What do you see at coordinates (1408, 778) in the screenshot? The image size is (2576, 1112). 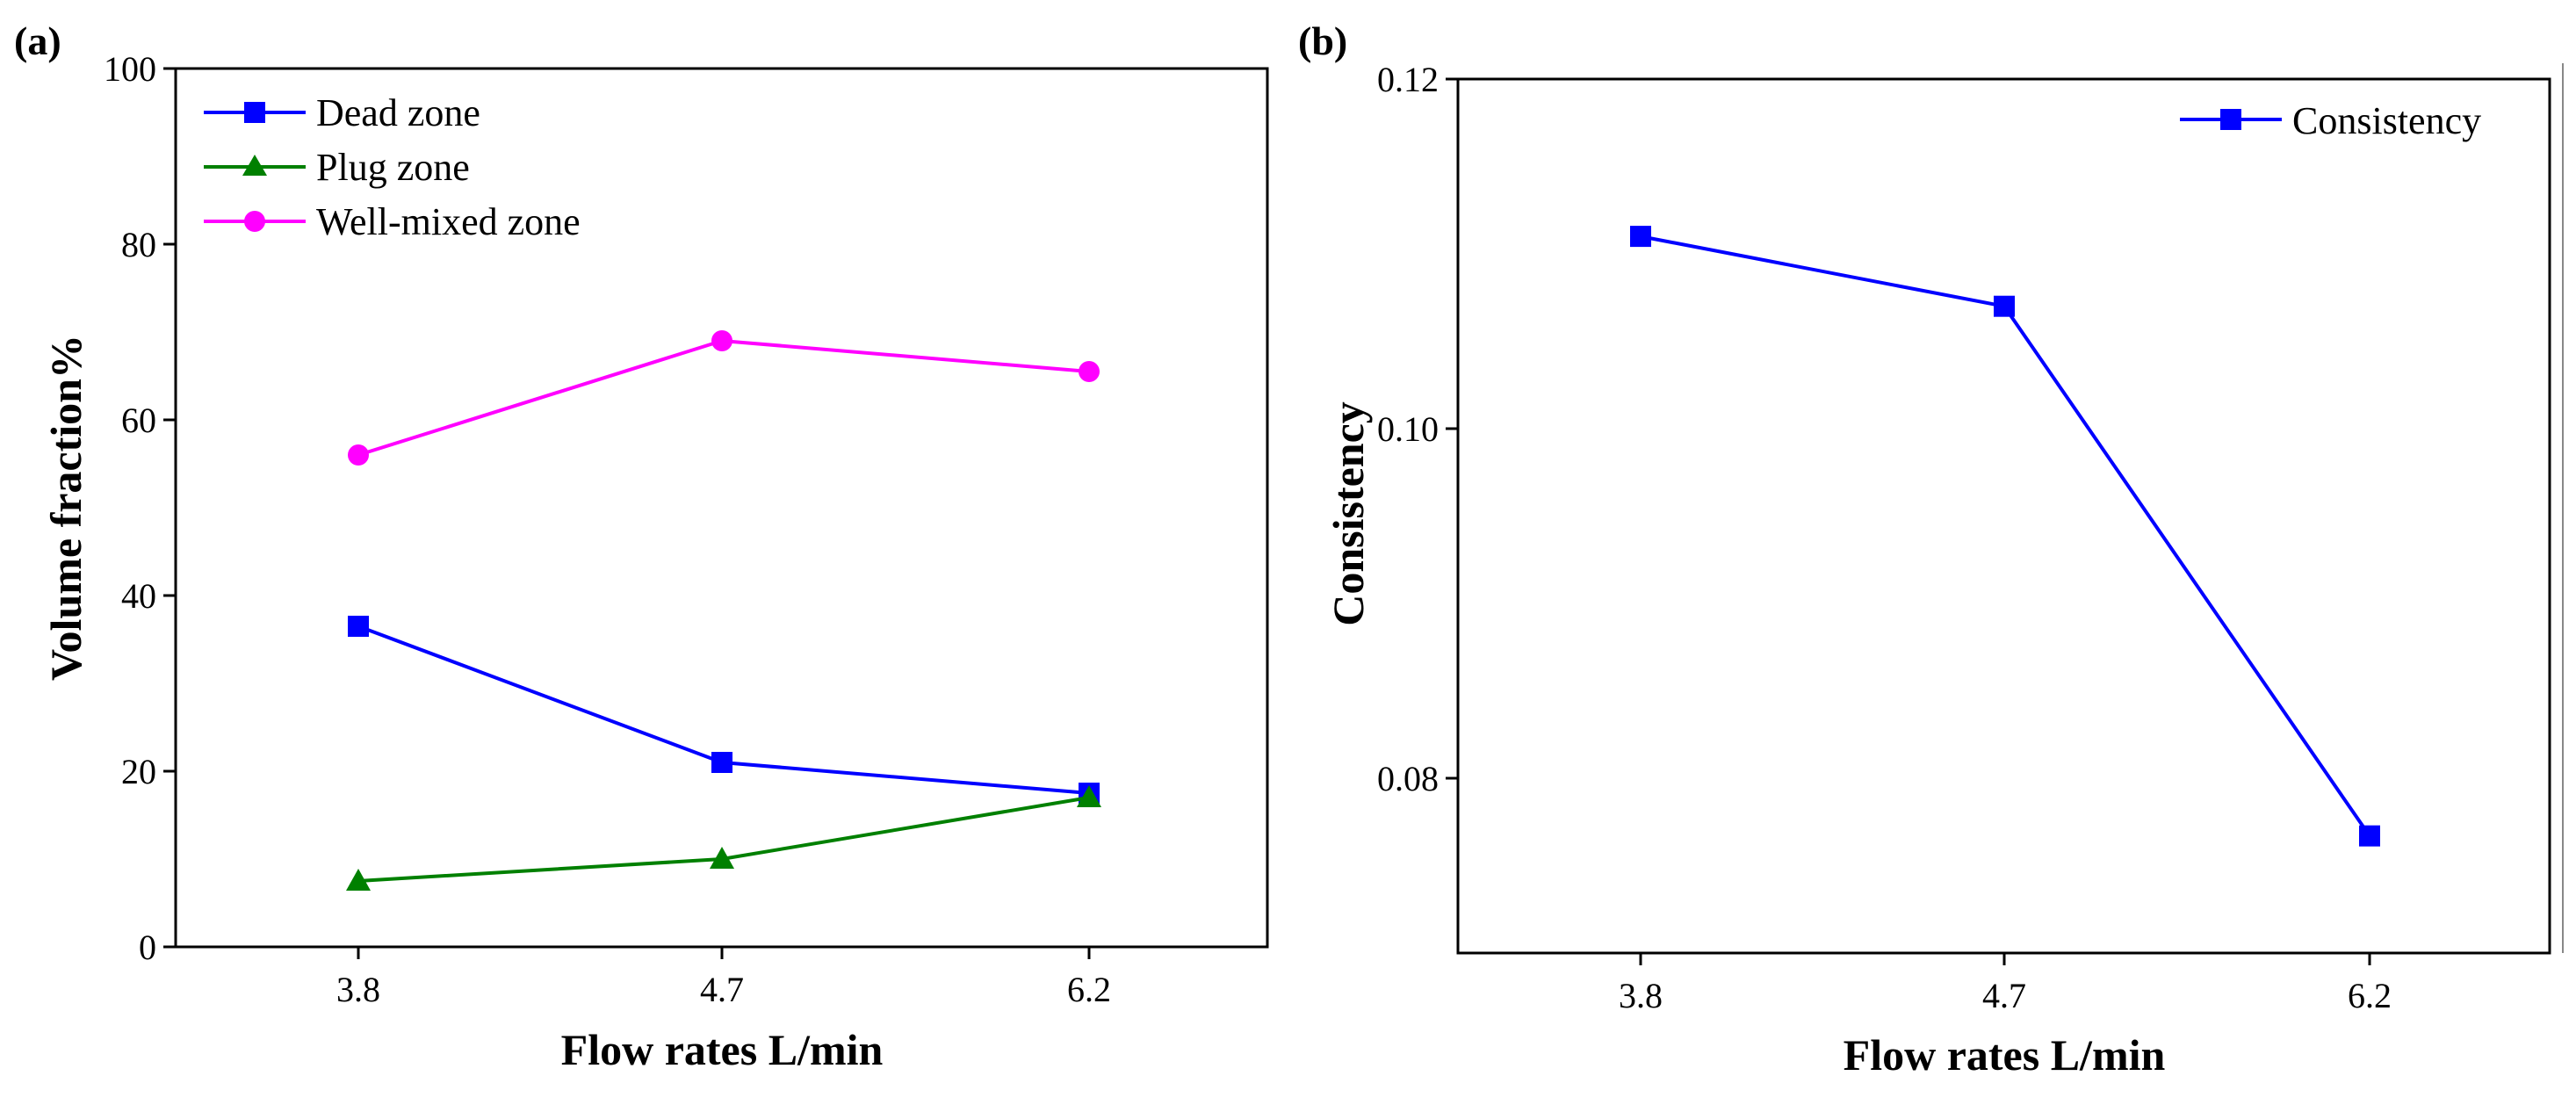 I see `y-tick-label-0-08: 0.08` at bounding box center [1408, 778].